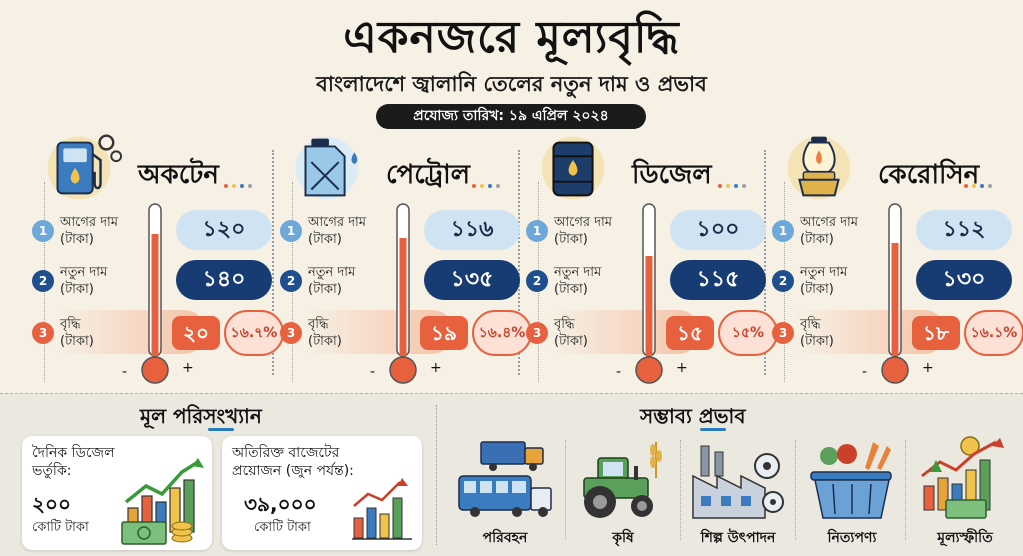 The height and width of the screenshot is (556, 1023). What do you see at coordinates (511, 393) in the screenshot?
I see `section-divider` at bounding box center [511, 393].